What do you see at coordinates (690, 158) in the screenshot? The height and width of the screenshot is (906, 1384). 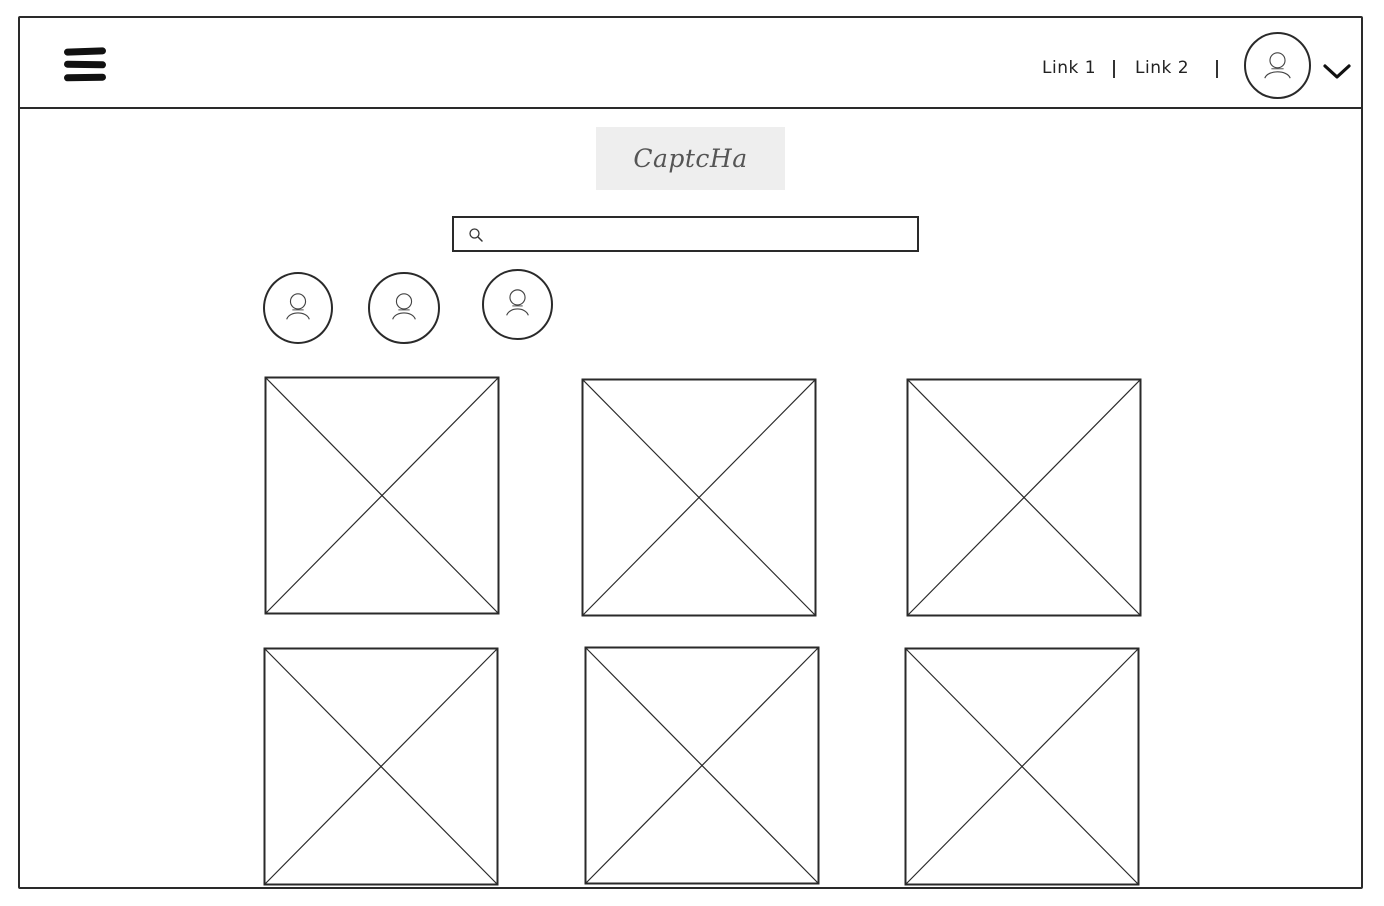 I see `captcha-box: CaptcHa` at bounding box center [690, 158].